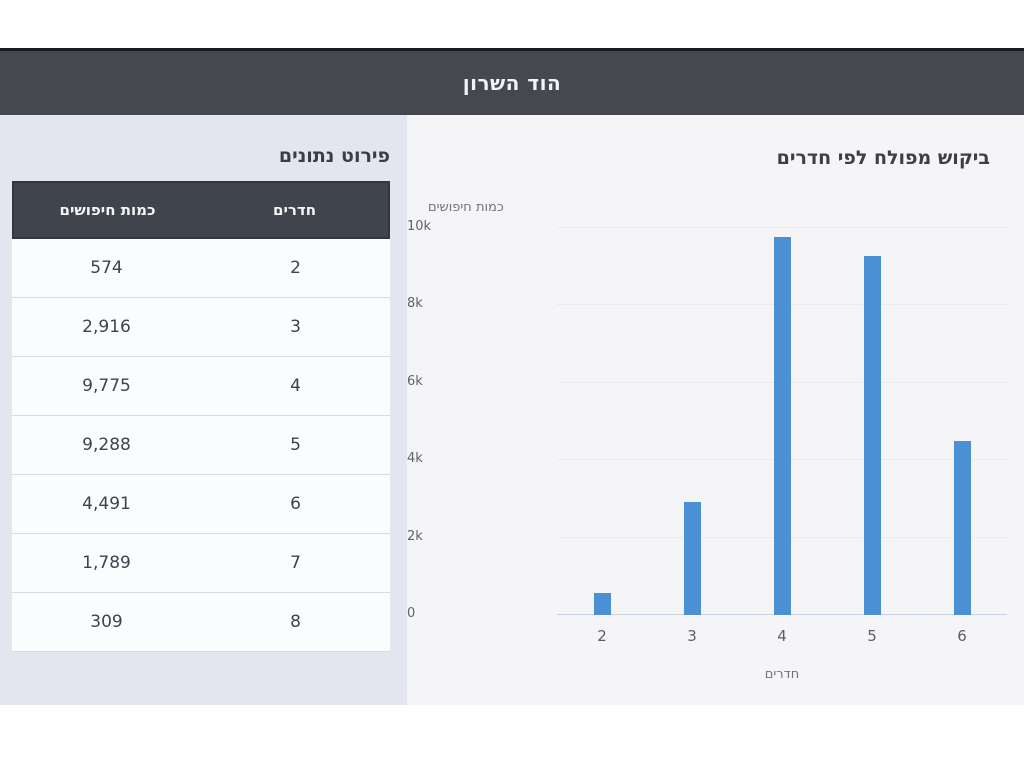  What do you see at coordinates (415, 304) in the screenshot?
I see `y-tick-label: 8k` at bounding box center [415, 304].